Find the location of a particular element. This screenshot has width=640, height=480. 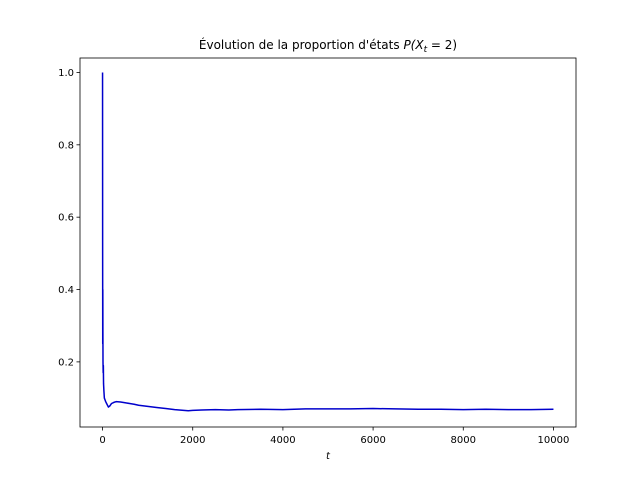

y-tick-label: 0.2 is located at coordinates (66, 362).